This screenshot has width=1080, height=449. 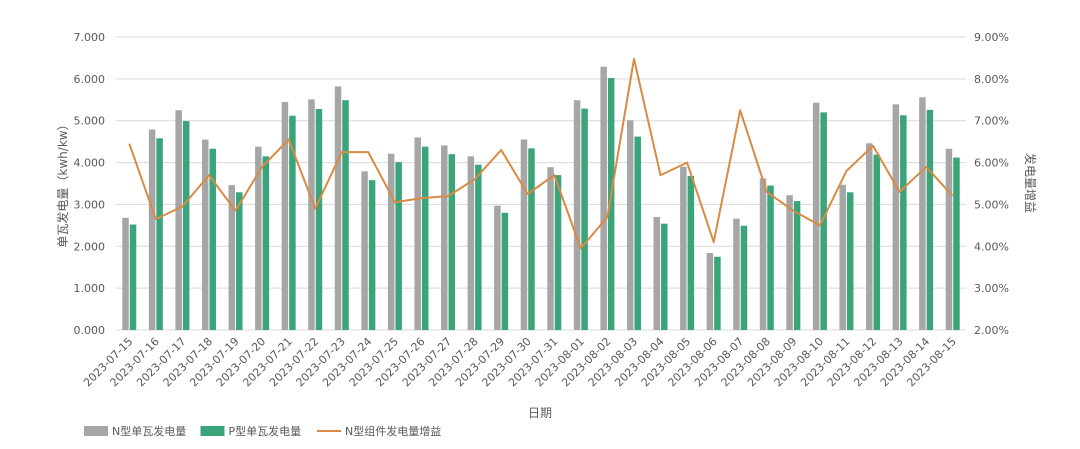 I want to click on y2-tick-label: 9.00%, so click(x=991, y=37).